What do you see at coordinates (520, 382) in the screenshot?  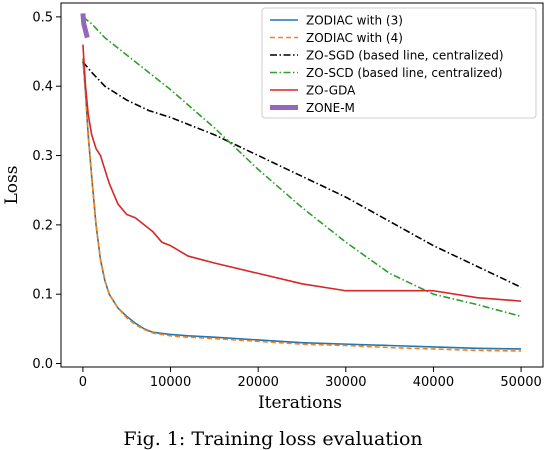 I see `x-tick-label: 50000` at bounding box center [520, 382].